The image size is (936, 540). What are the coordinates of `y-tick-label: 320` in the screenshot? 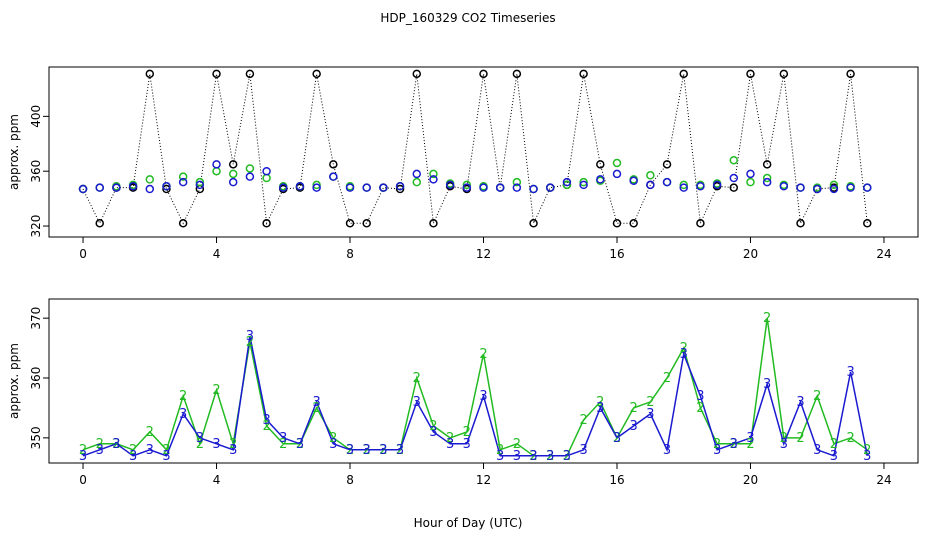 It's located at (36, 226).